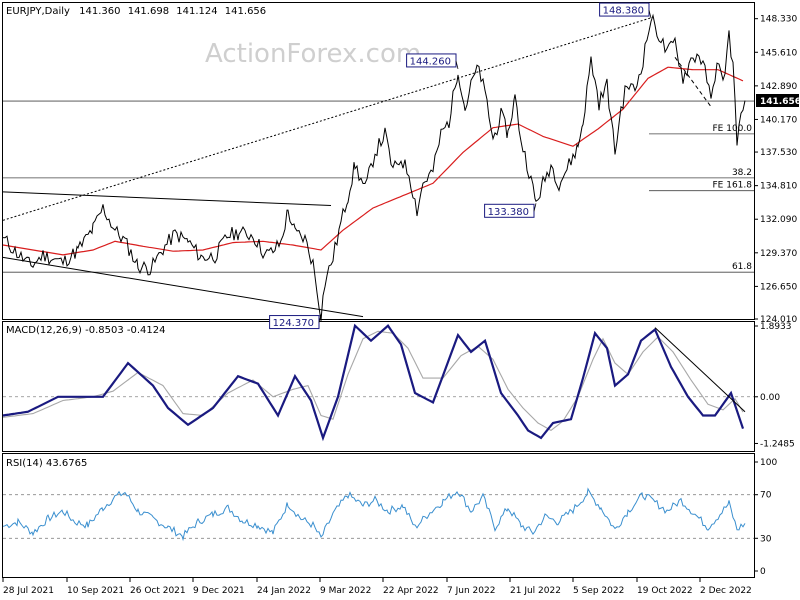 The height and width of the screenshot is (600, 800). Describe the element at coordinates (766, 539) in the screenshot. I see `rsi-tick-label: 30` at that location.